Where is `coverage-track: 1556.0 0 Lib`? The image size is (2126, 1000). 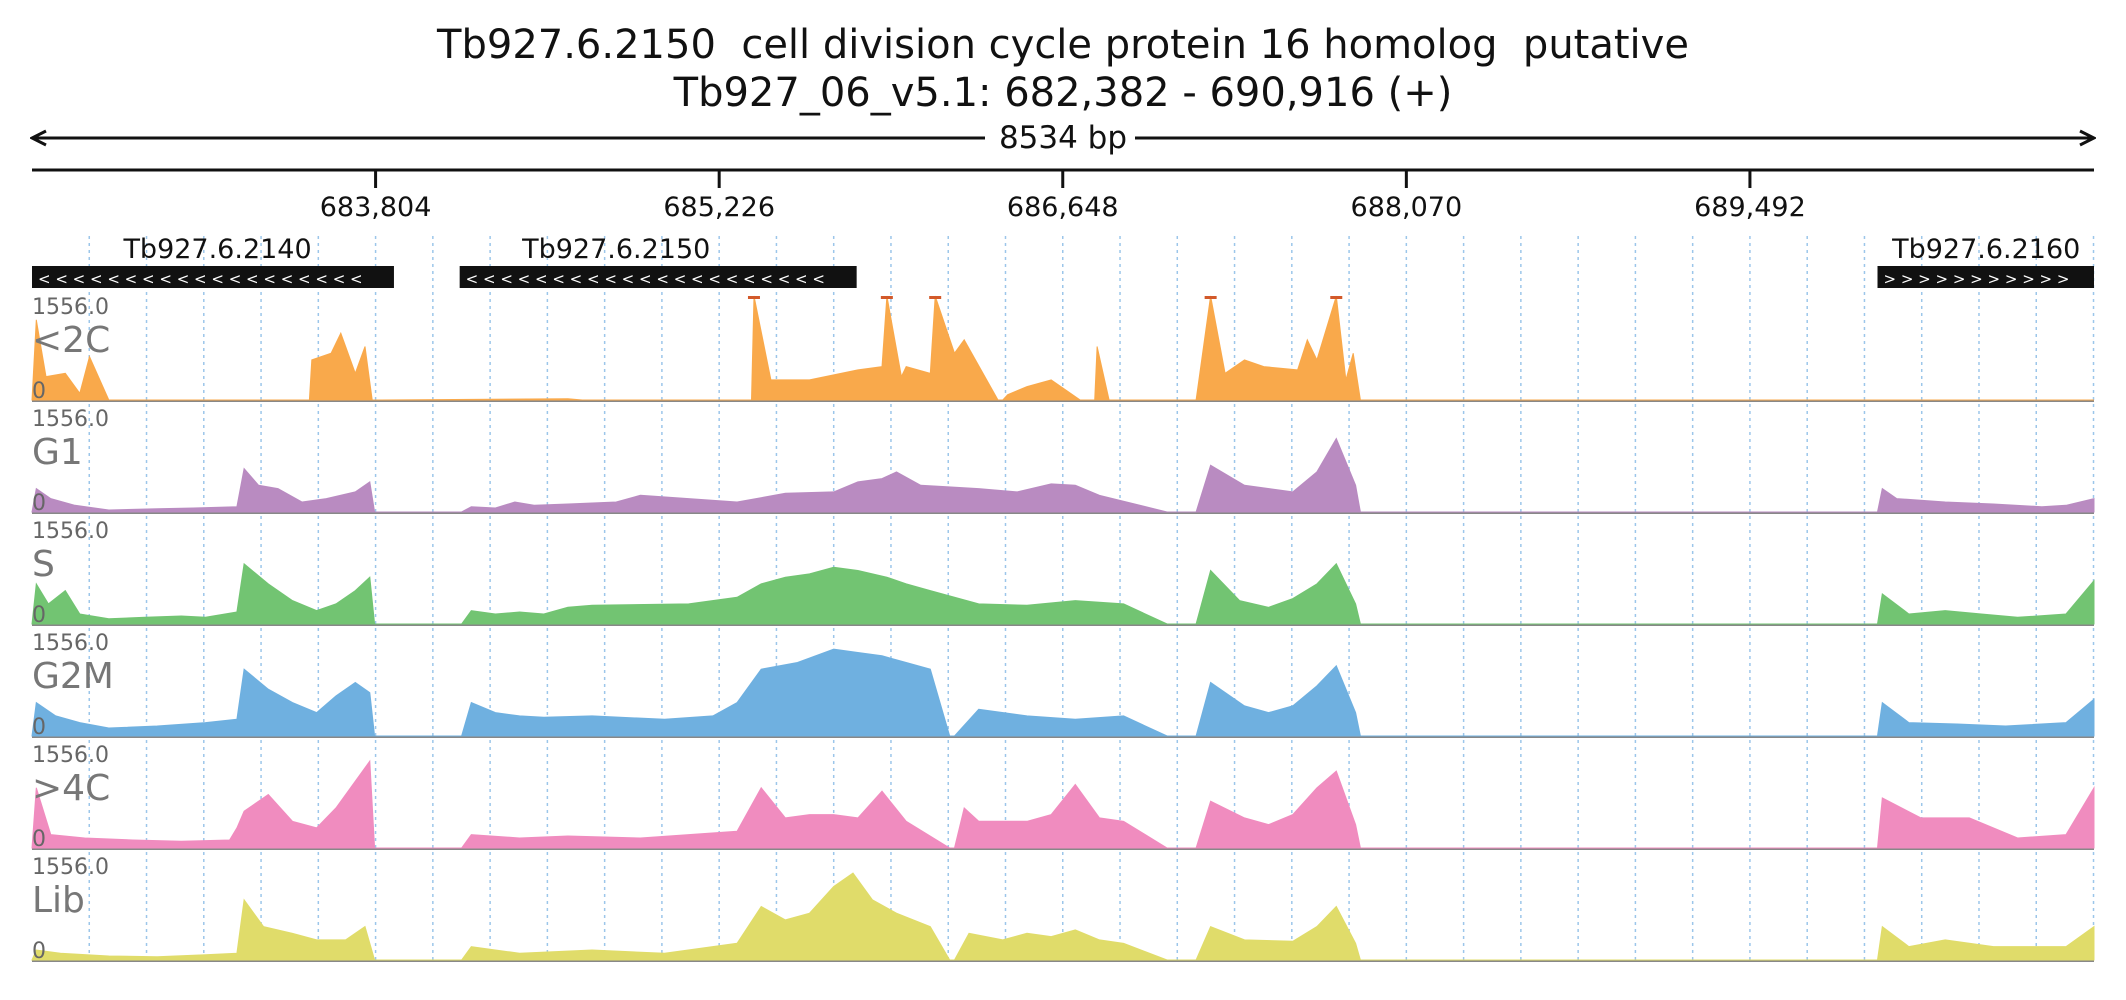
coverage-track: 1556.0 0 Lib is located at coordinates (1063, 909).